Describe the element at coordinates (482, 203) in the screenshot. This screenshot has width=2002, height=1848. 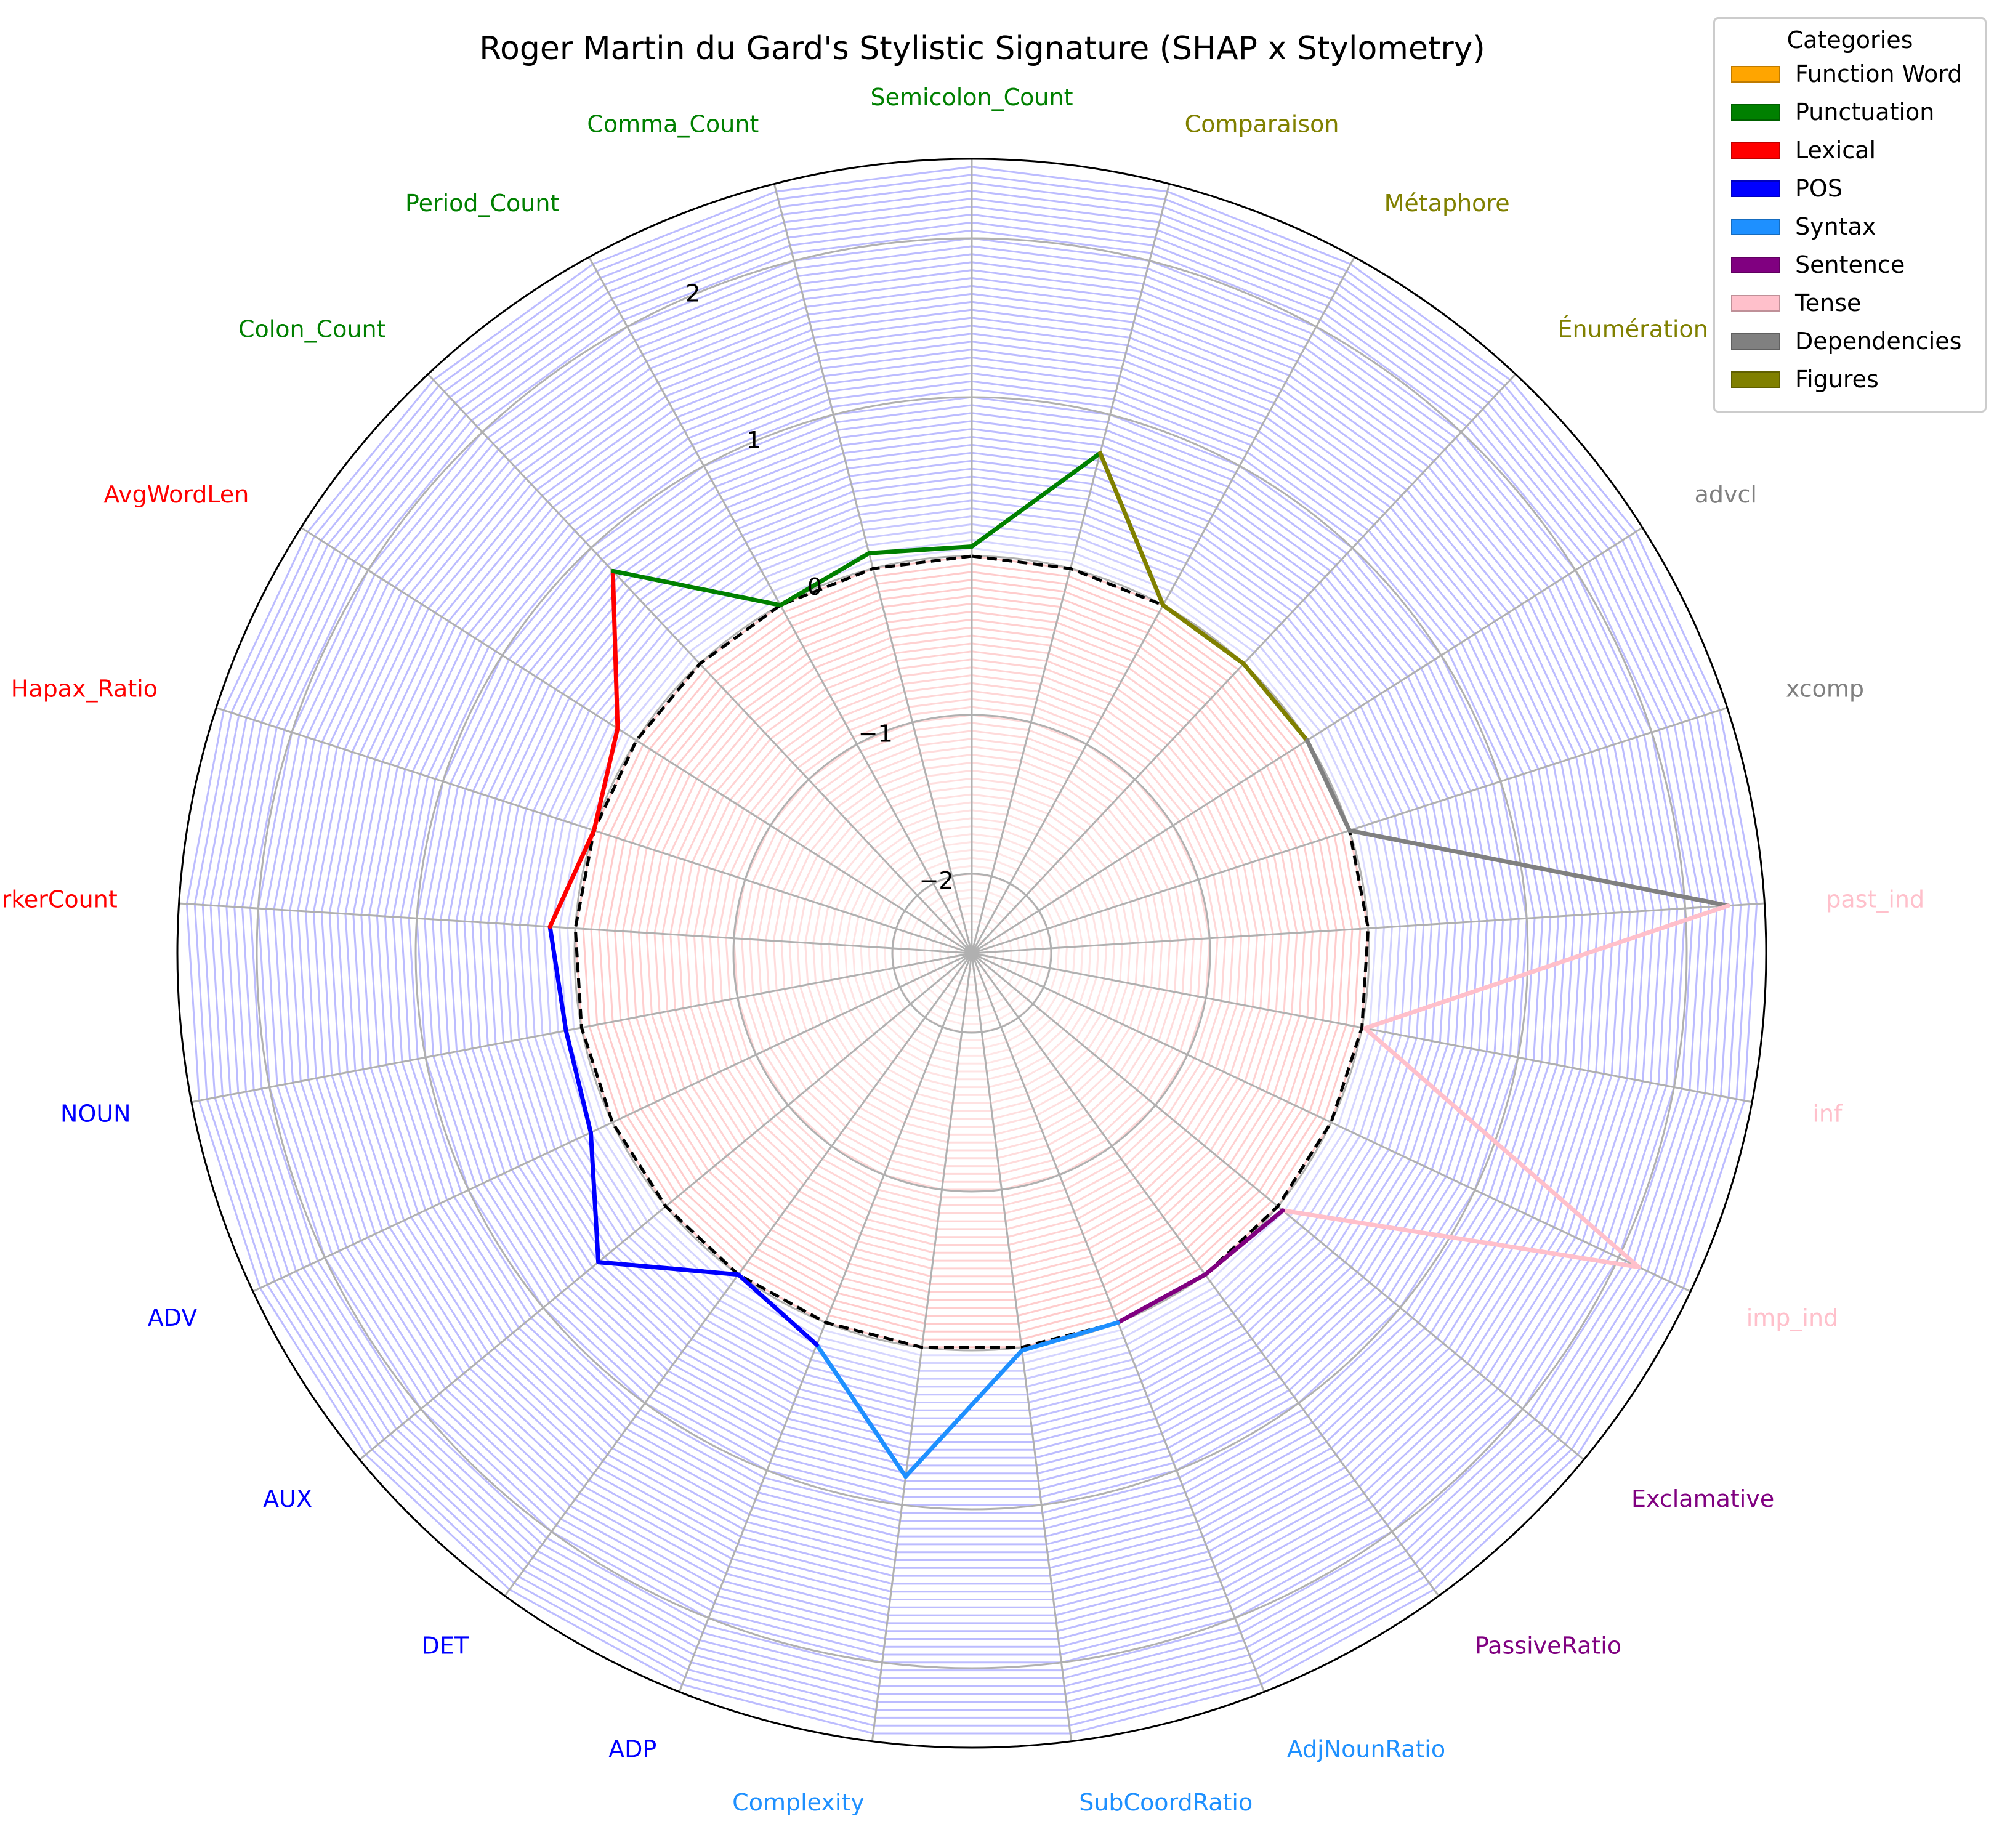
I see `axis-label-period_count: Period_Count` at that location.